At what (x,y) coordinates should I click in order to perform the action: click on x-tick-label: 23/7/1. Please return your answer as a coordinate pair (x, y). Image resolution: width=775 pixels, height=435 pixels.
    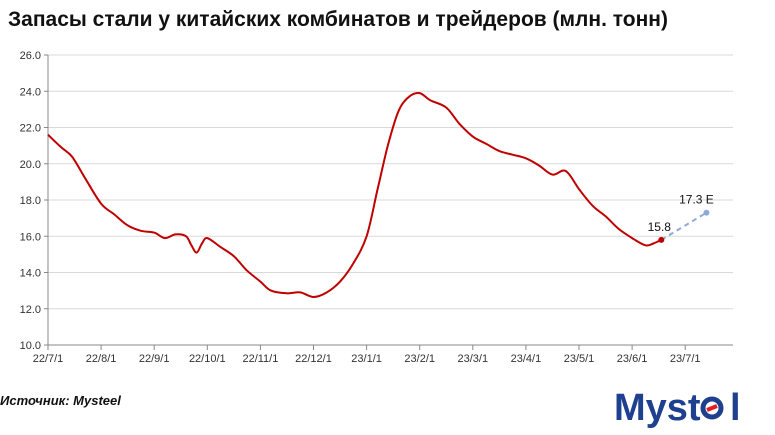
    Looking at the image, I should click on (685, 359).